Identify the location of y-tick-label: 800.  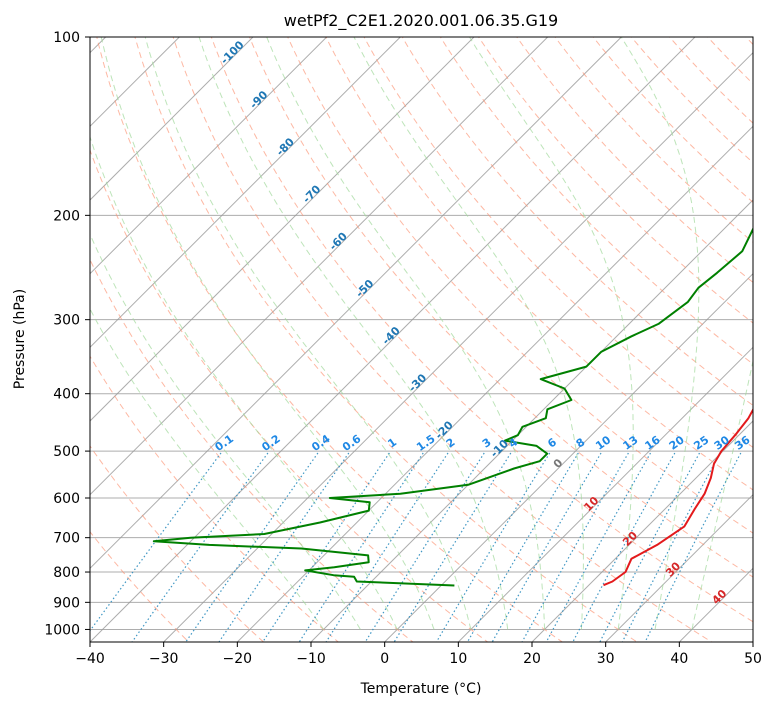
(66, 573).